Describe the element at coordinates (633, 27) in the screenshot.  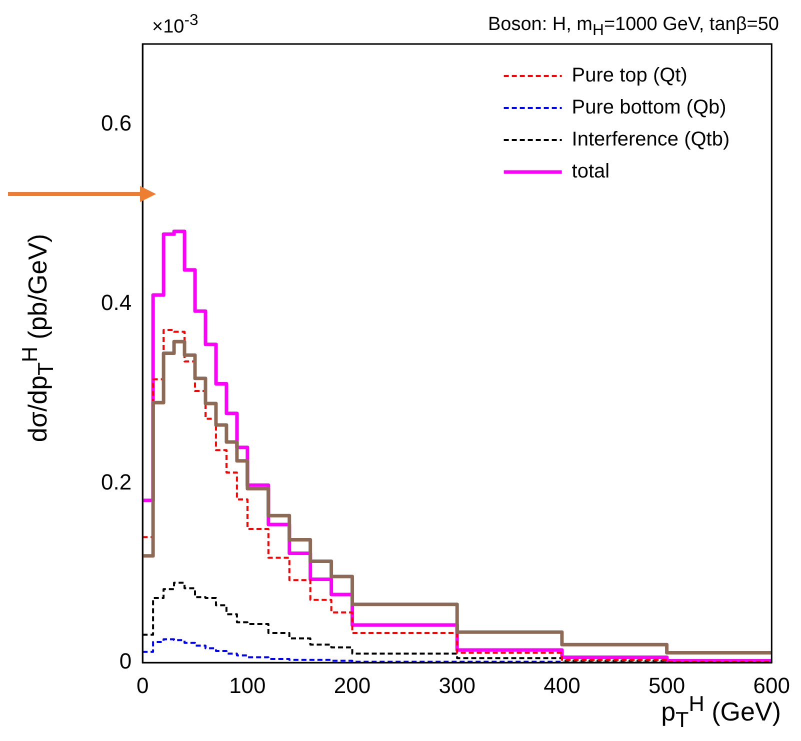
I see `chart-title: Boson: H, m$_{H}$=1000 GeV, tanβ=50` at that location.